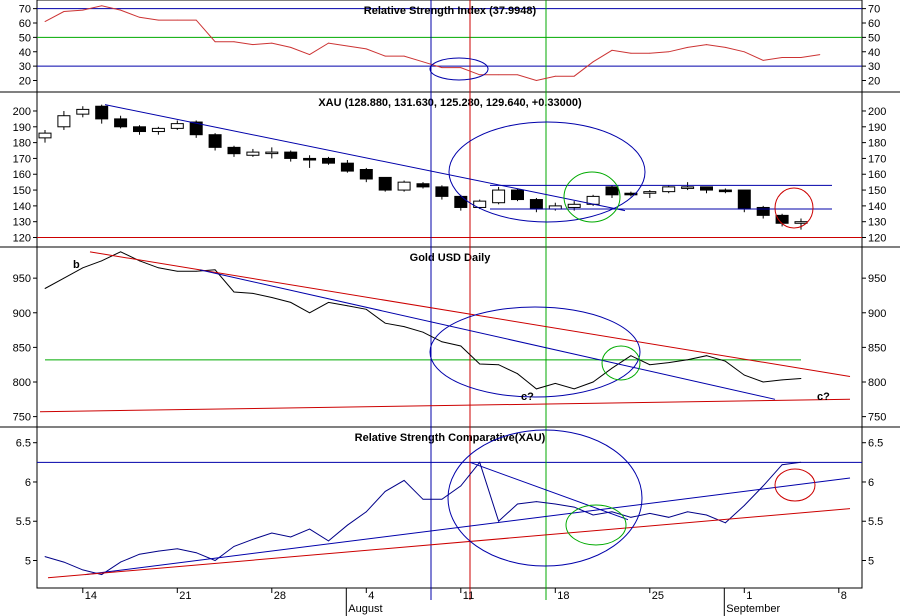  Describe the element at coordinates (874, 53) in the screenshot. I see `y-tick-label-right: 40` at that location.